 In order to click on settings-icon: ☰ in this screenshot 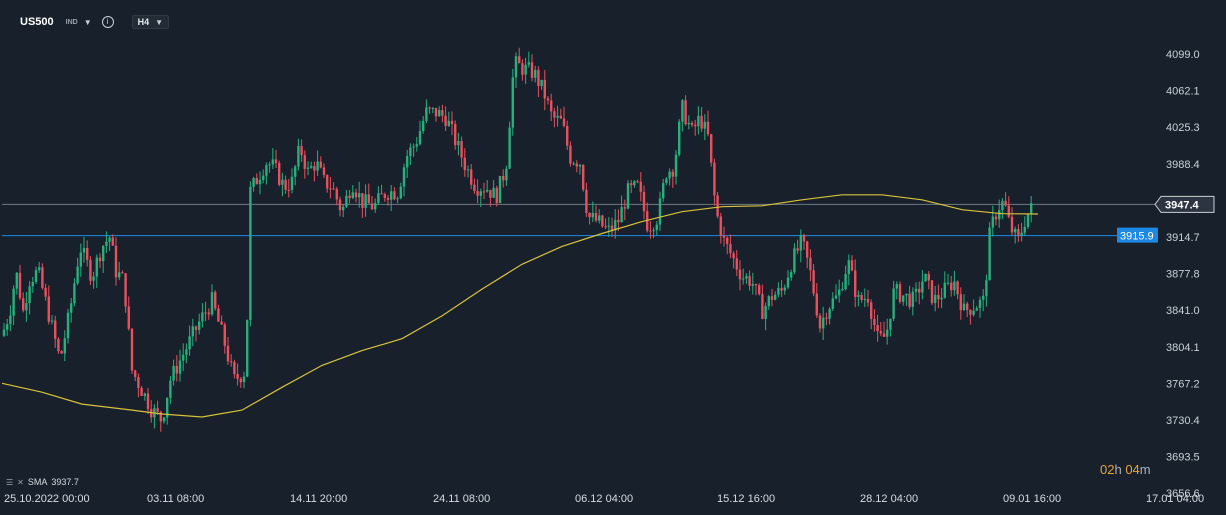, I will do `click(10, 482)`.